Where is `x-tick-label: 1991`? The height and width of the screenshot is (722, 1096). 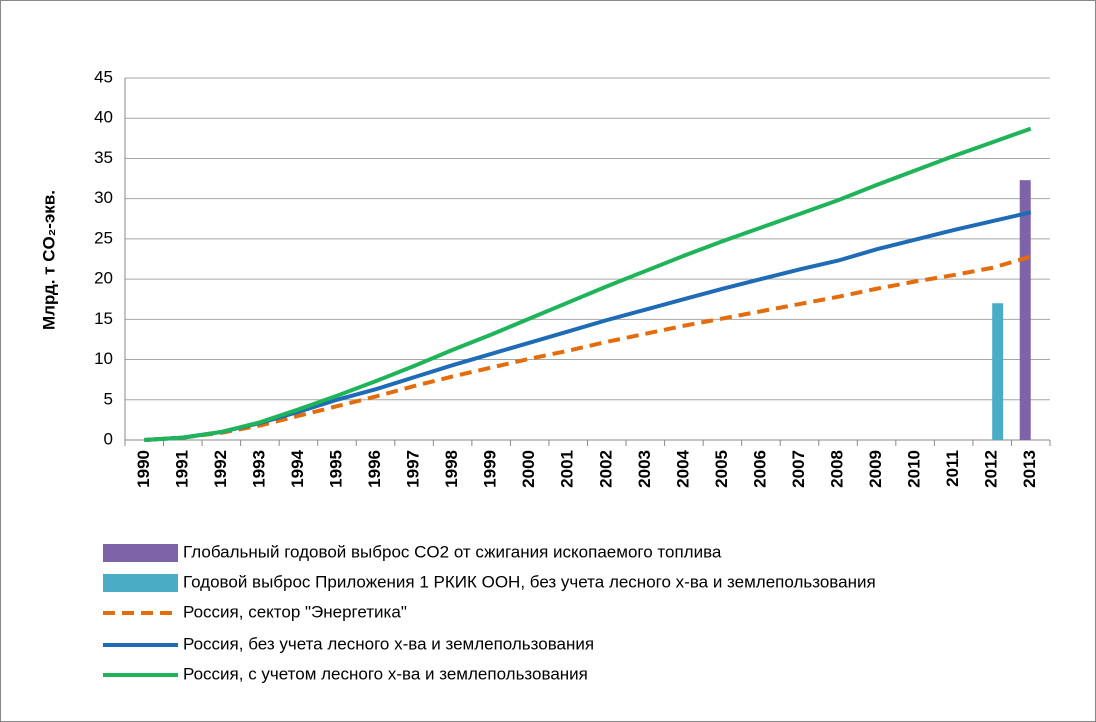 x-tick-label: 1991 is located at coordinates (181, 469).